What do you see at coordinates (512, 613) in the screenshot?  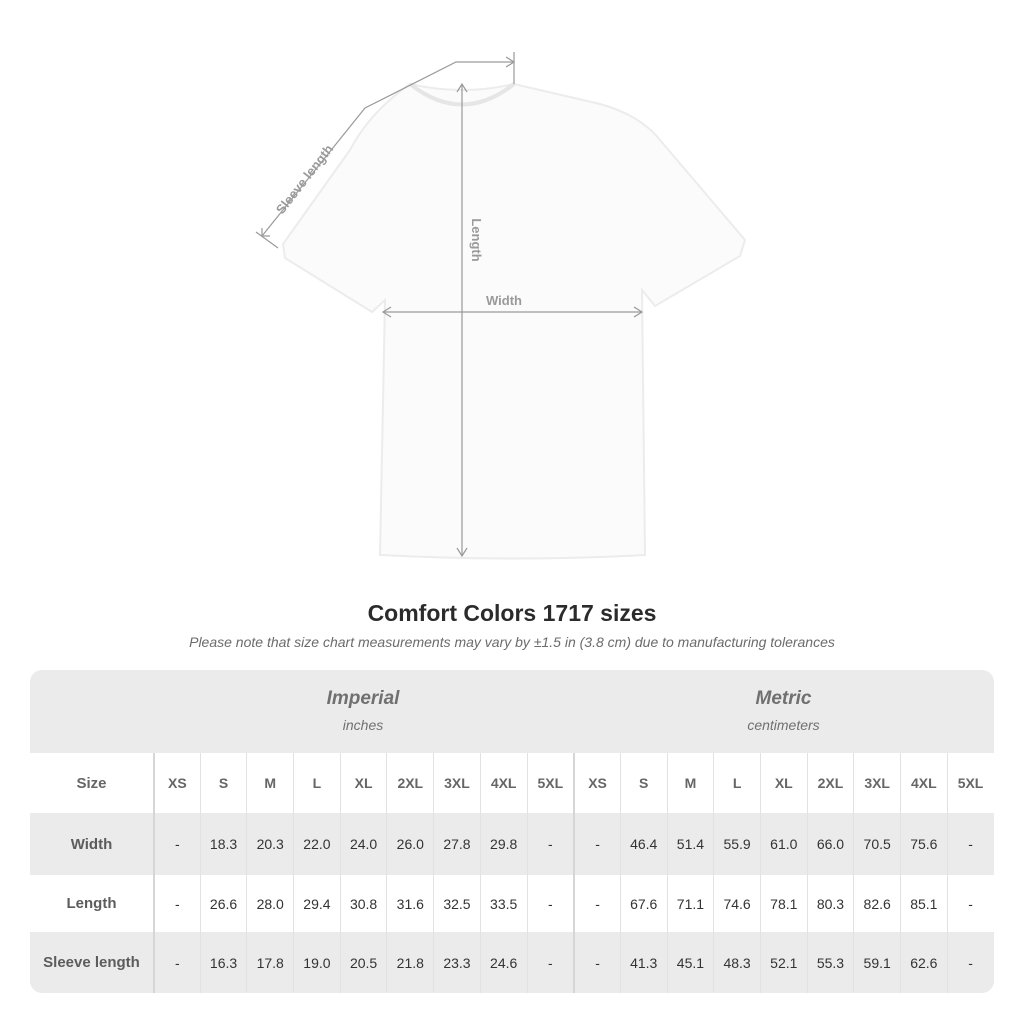 I see `page-title: Comfort Colors 1717 sizes` at bounding box center [512, 613].